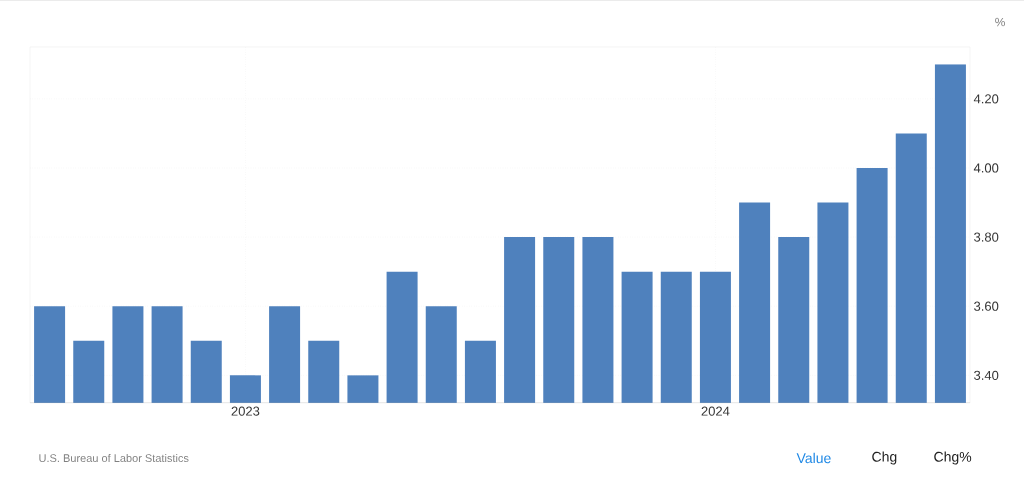 The width and height of the screenshot is (1024, 477). I want to click on text: Chg%, so click(953, 458).